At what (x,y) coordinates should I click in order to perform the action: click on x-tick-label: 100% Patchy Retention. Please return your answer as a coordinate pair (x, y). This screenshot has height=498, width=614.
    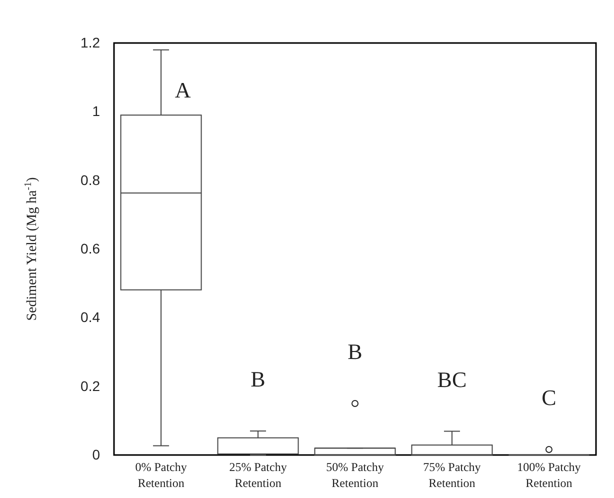
    Looking at the image, I should click on (549, 475).